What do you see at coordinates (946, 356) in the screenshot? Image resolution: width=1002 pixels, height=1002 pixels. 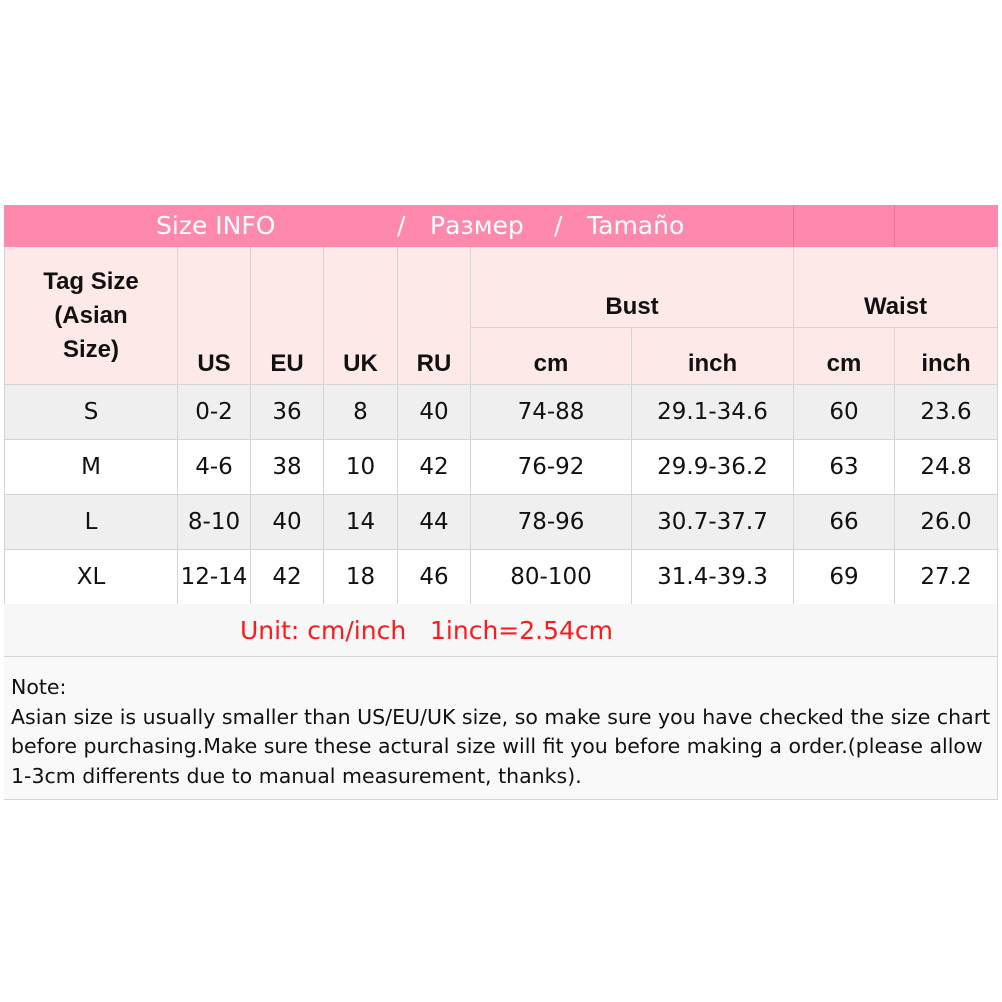 I see `header-waist-inch: inch` at bounding box center [946, 356].